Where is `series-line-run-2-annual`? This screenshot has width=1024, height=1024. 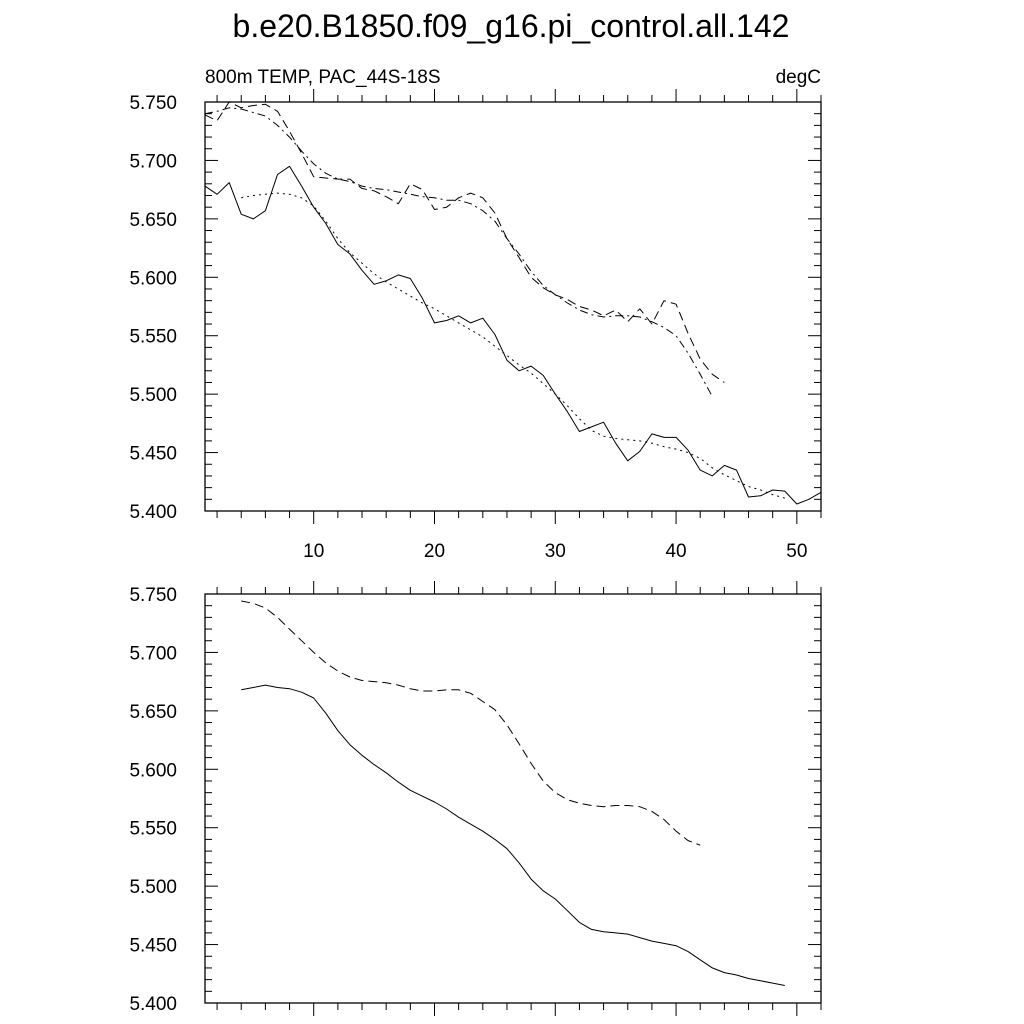
series-line-run-2-annual is located at coordinates (464, 242).